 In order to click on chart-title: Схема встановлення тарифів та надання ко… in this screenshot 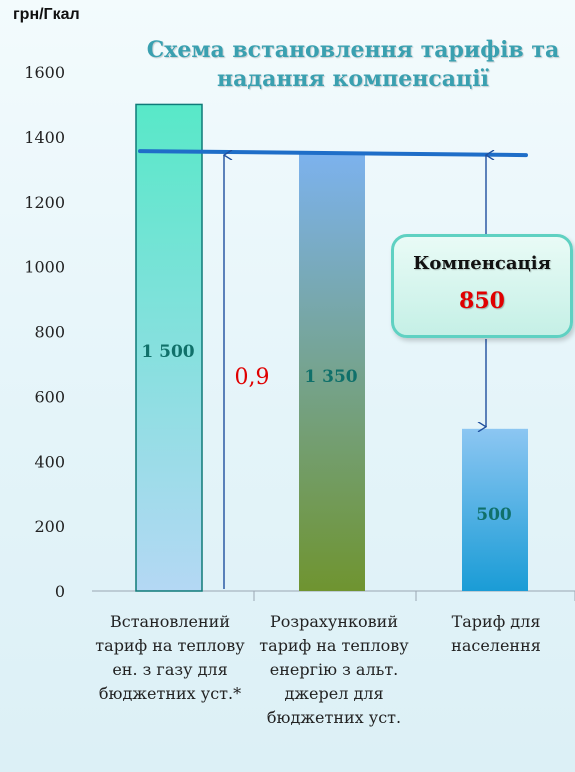, I will do `click(346, 65)`.